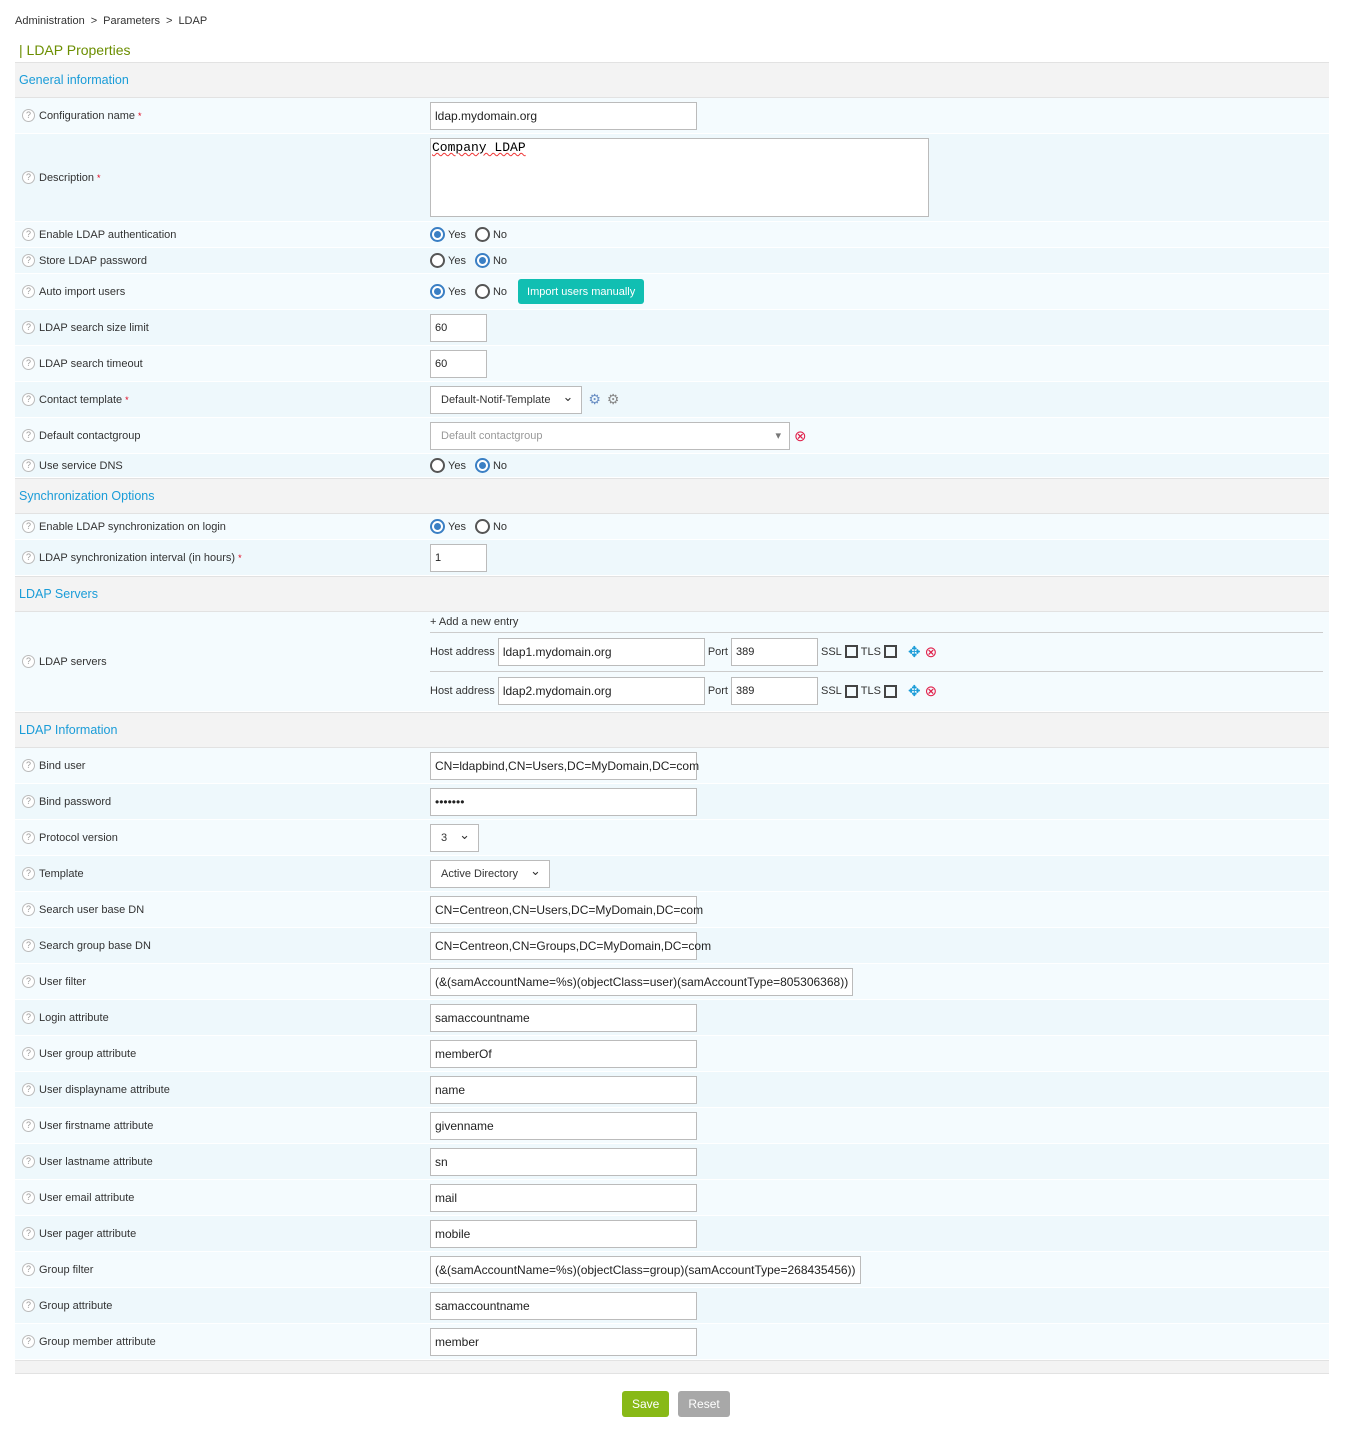 The width and height of the screenshot is (1345, 1429). Describe the element at coordinates (563, 801) in the screenshot. I see `text-input: •••••••` at that location.